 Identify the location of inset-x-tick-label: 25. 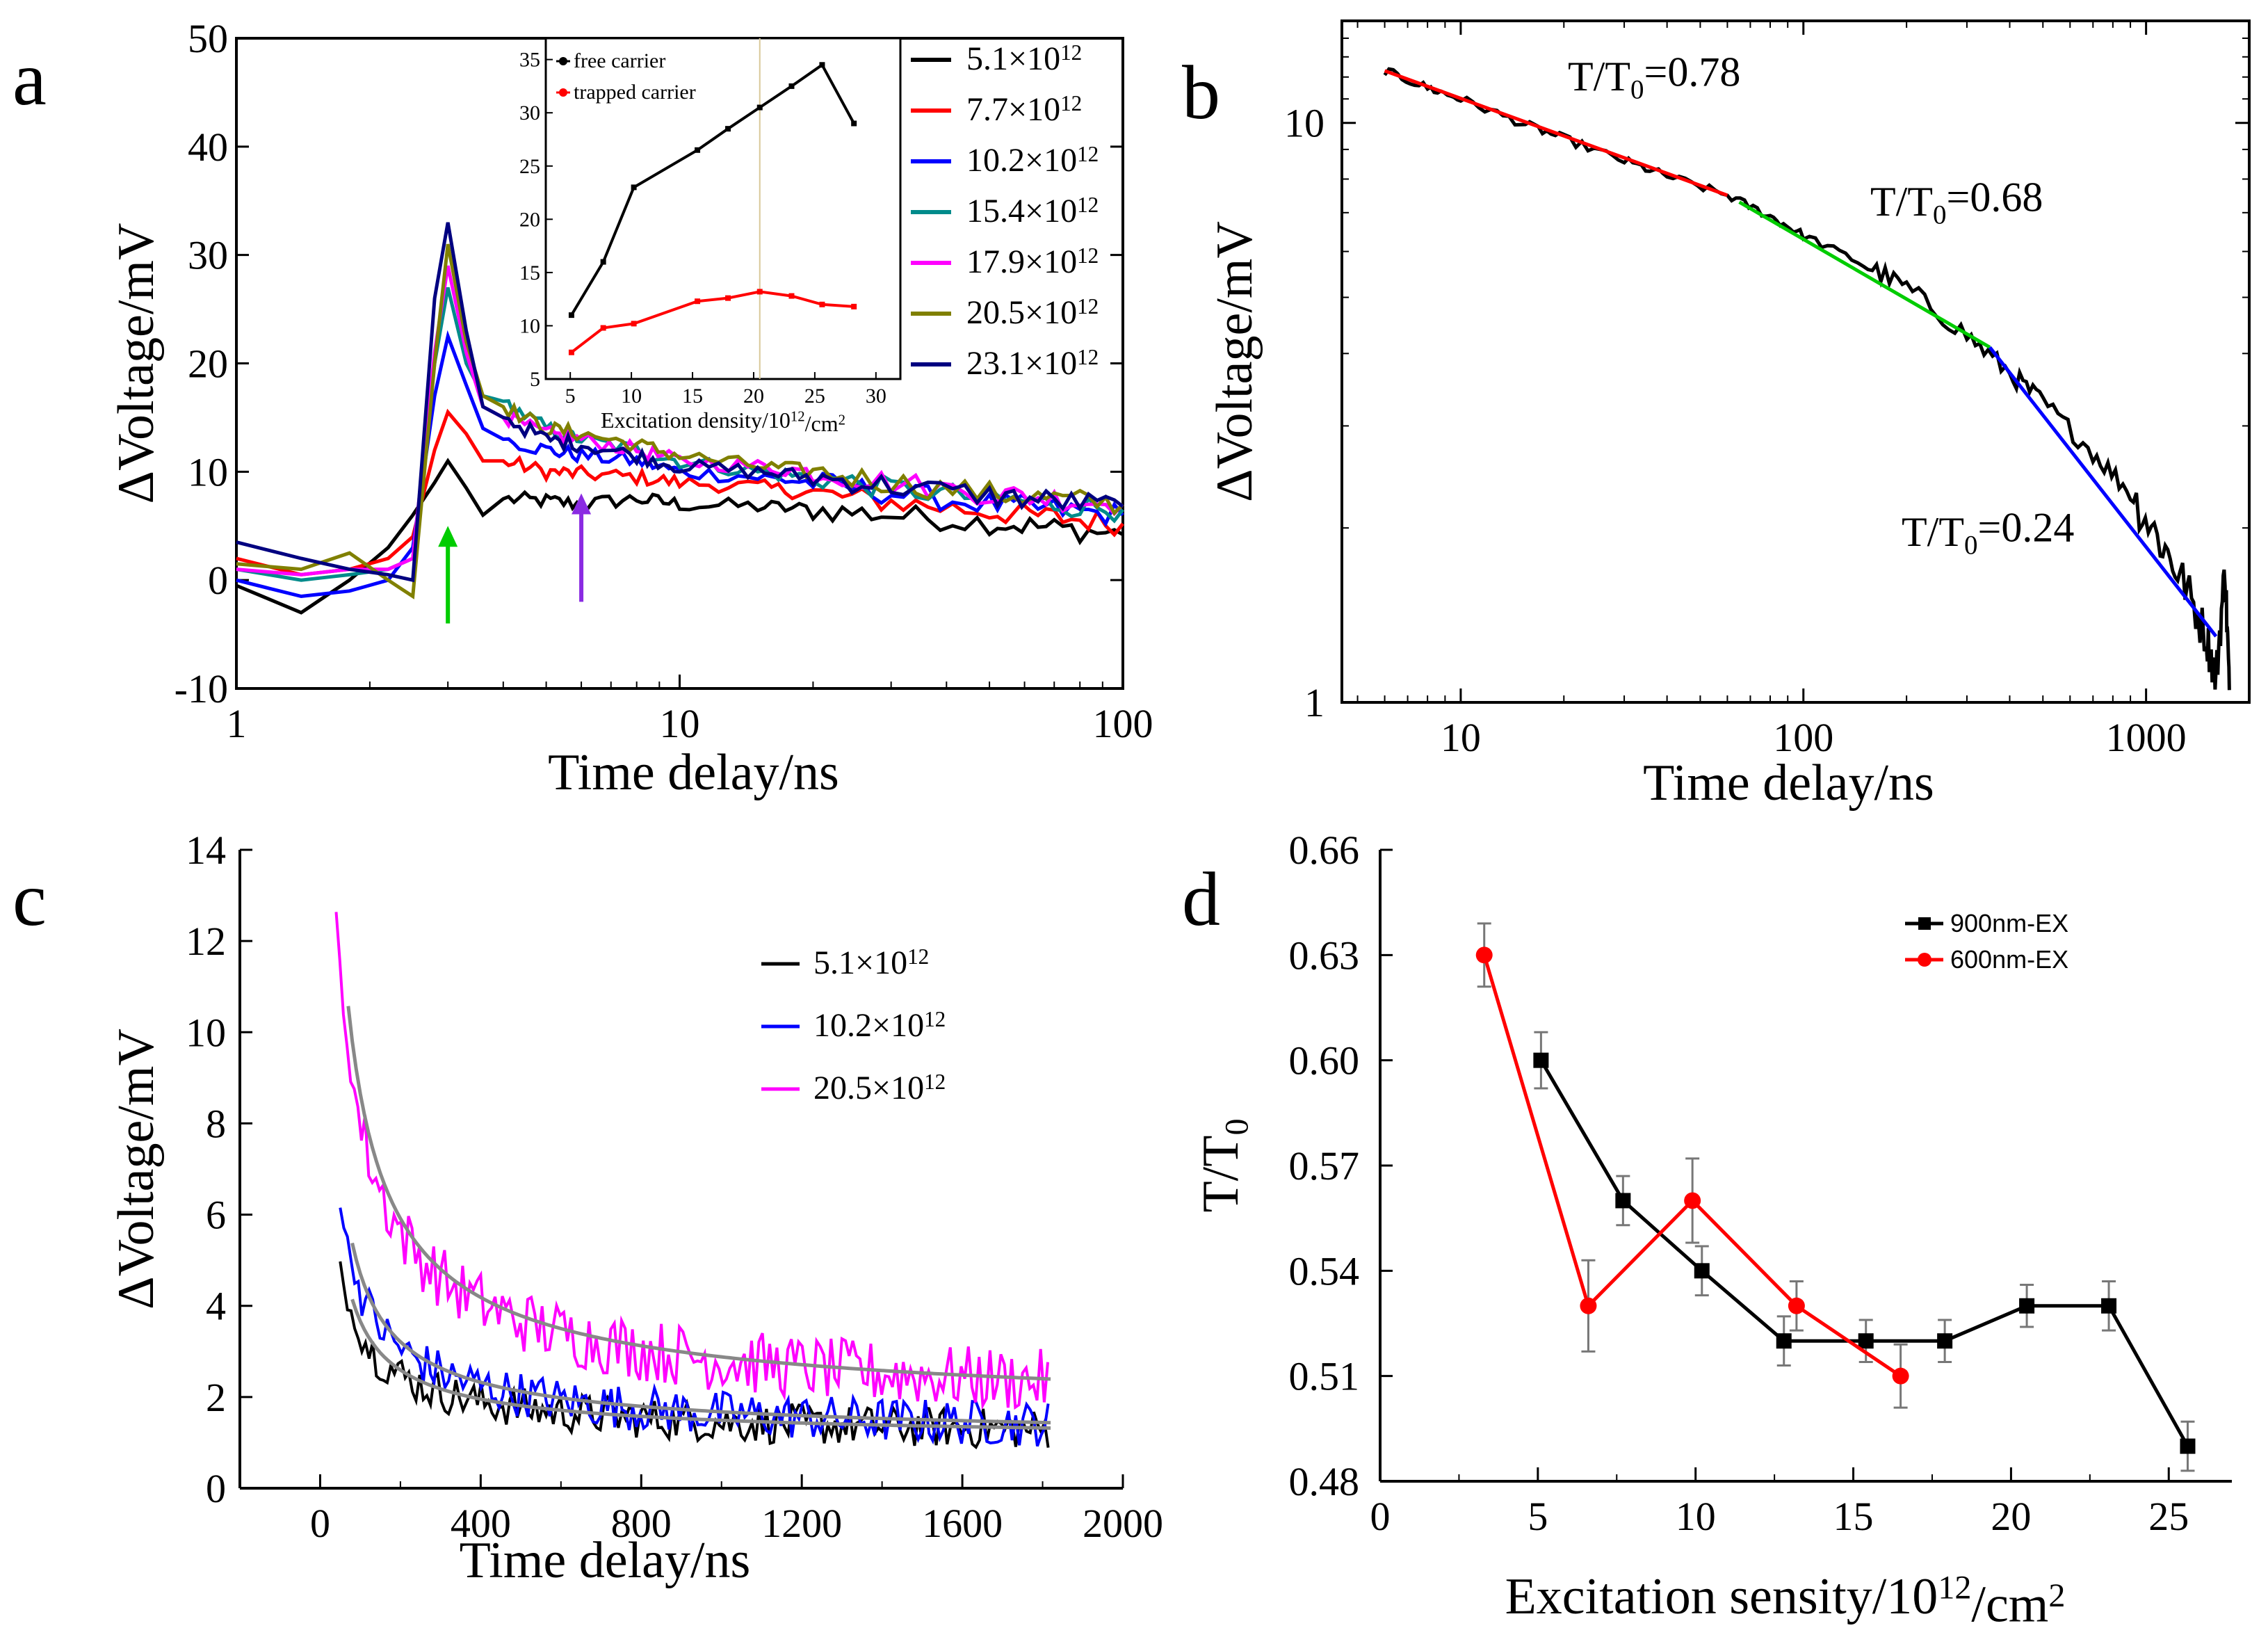
(814, 396).